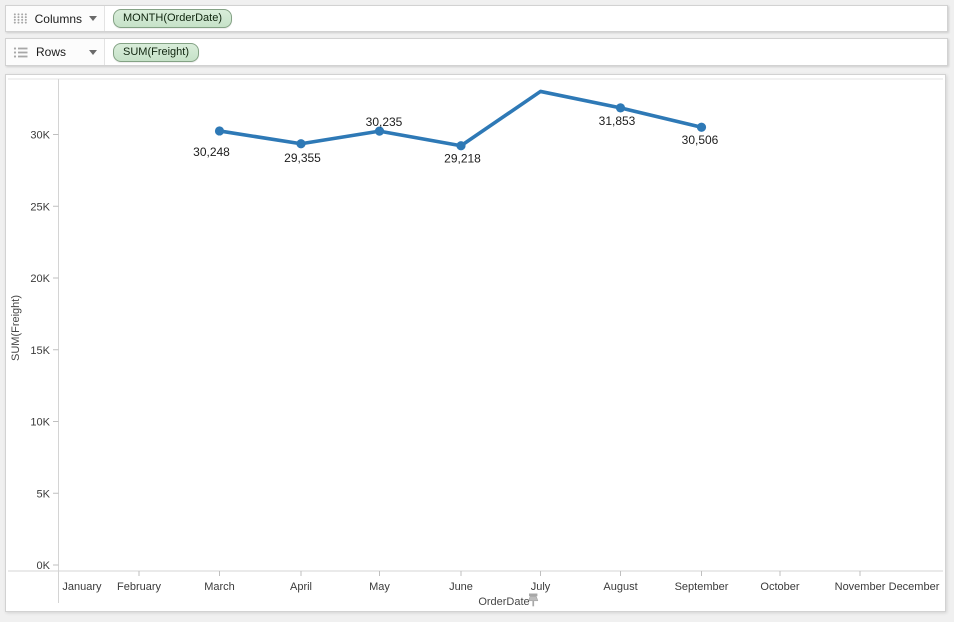 The height and width of the screenshot is (622, 954). What do you see at coordinates (860, 587) in the screenshot?
I see `x-axis-month-label: November` at bounding box center [860, 587].